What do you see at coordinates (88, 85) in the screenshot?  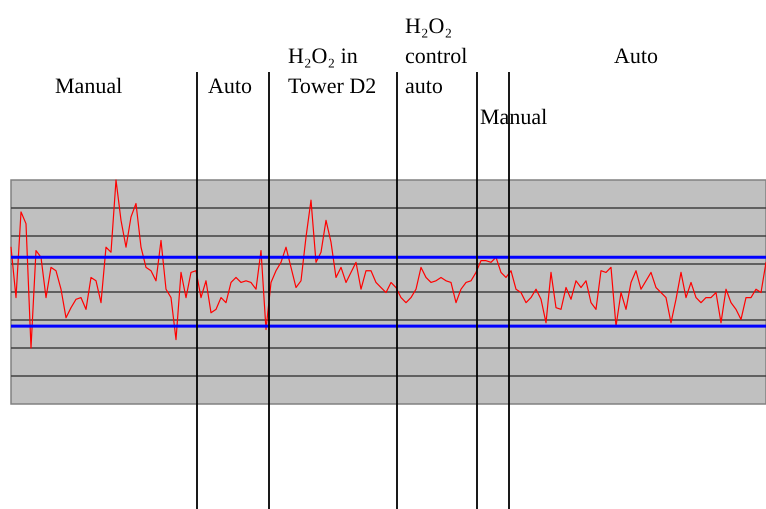 I see `text: Manual` at bounding box center [88, 85].